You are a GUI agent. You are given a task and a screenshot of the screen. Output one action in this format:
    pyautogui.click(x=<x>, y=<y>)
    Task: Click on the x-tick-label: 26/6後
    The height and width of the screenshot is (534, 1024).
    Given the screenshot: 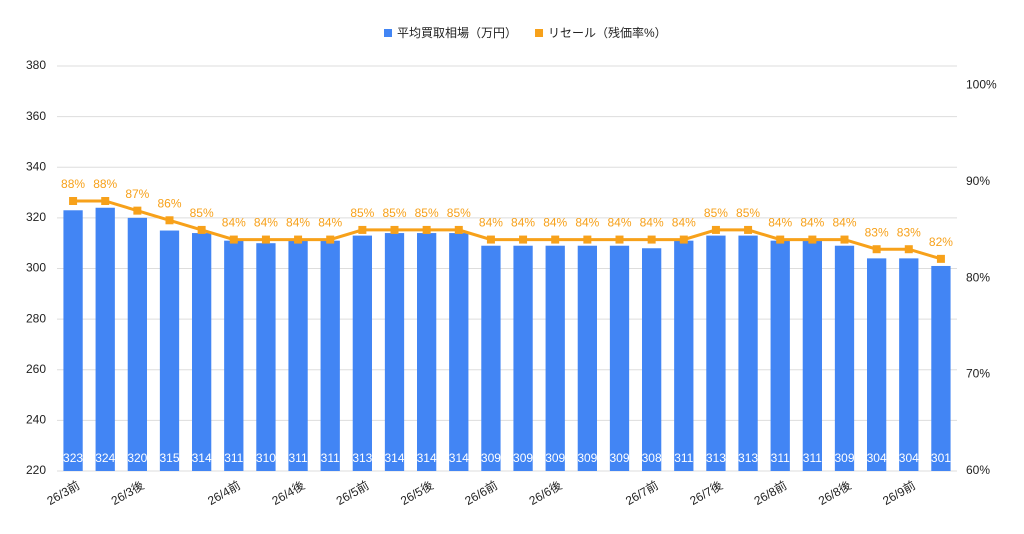 What is the action you would take?
    pyautogui.click(x=546, y=493)
    